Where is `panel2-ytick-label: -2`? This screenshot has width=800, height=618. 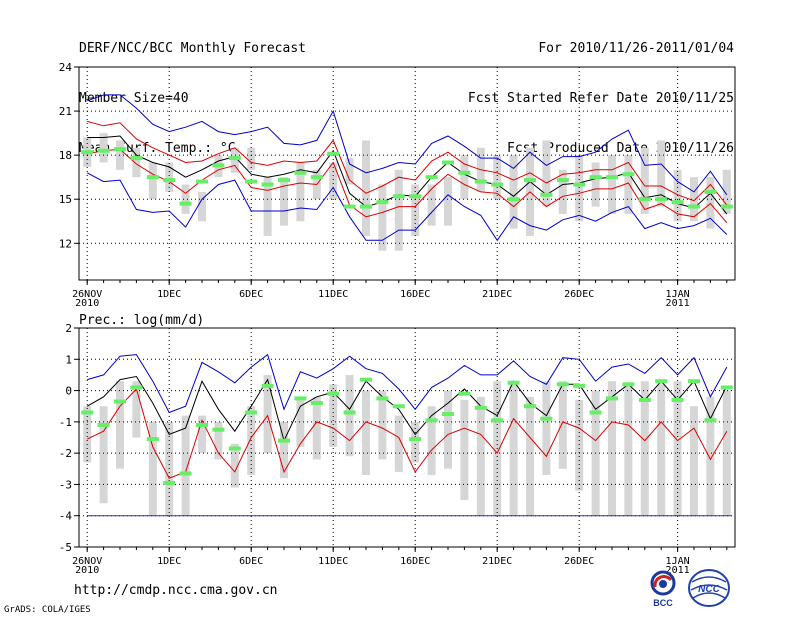 panel2-ytick-label: -2 is located at coordinates (65, 453).